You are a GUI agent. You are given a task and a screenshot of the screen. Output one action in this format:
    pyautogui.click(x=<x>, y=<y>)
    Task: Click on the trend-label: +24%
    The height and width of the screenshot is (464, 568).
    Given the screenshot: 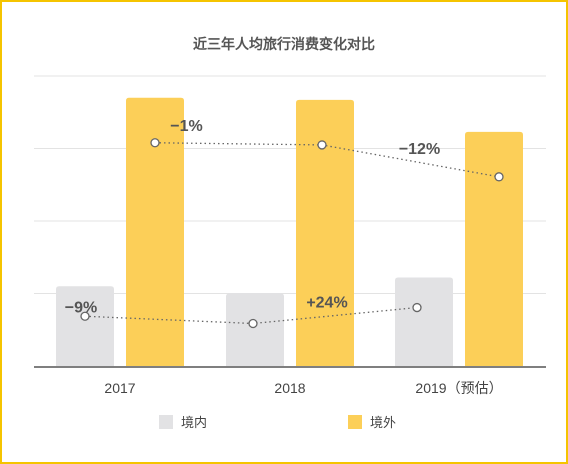 What is the action you would take?
    pyautogui.click(x=326, y=303)
    